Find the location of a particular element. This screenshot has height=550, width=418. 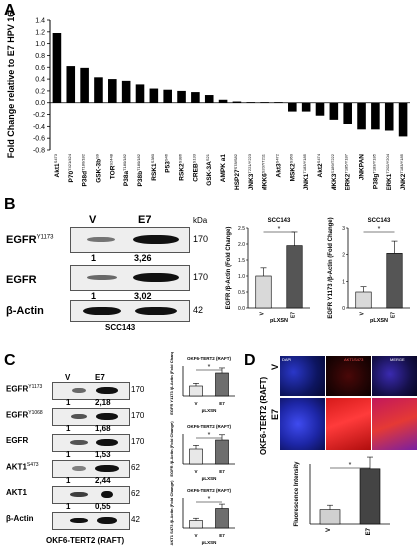

category-label: P38aT180/182 is located at coordinates (126, 169).